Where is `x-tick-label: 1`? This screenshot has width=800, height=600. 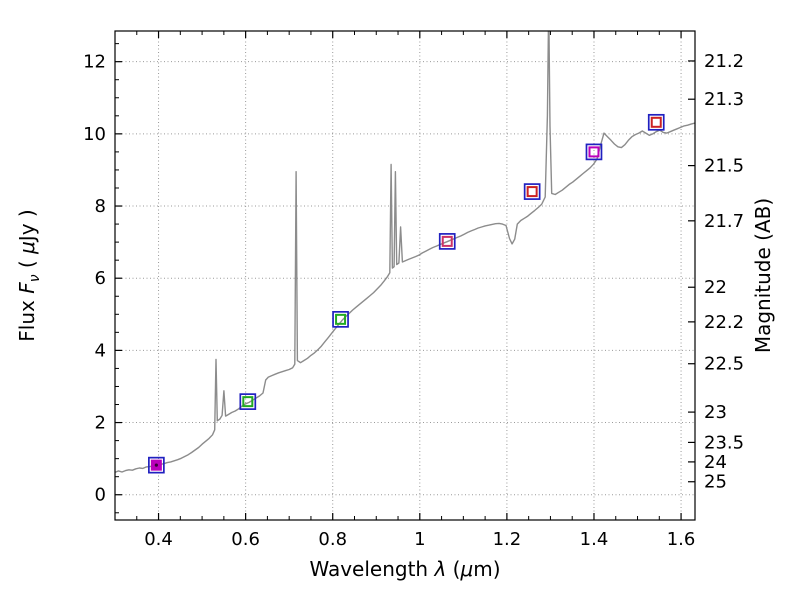 x-tick-label: 1 is located at coordinates (419, 539).